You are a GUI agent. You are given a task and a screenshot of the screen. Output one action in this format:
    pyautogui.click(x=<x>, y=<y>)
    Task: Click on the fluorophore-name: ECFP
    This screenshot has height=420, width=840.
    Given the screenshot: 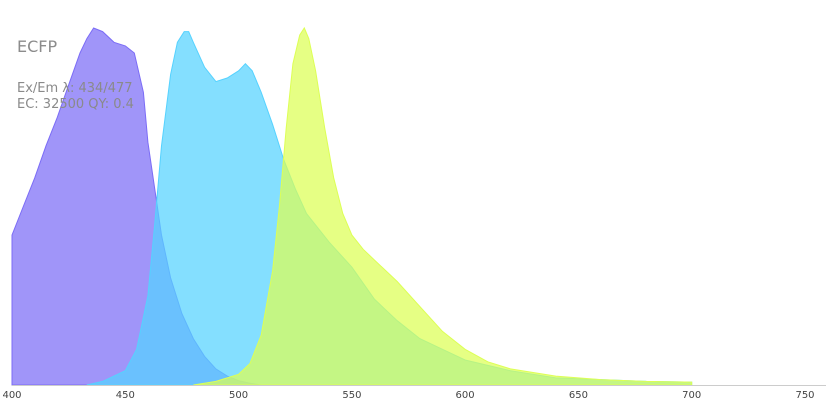 What is the action you would take?
    pyautogui.click(x=37, y=46)
    